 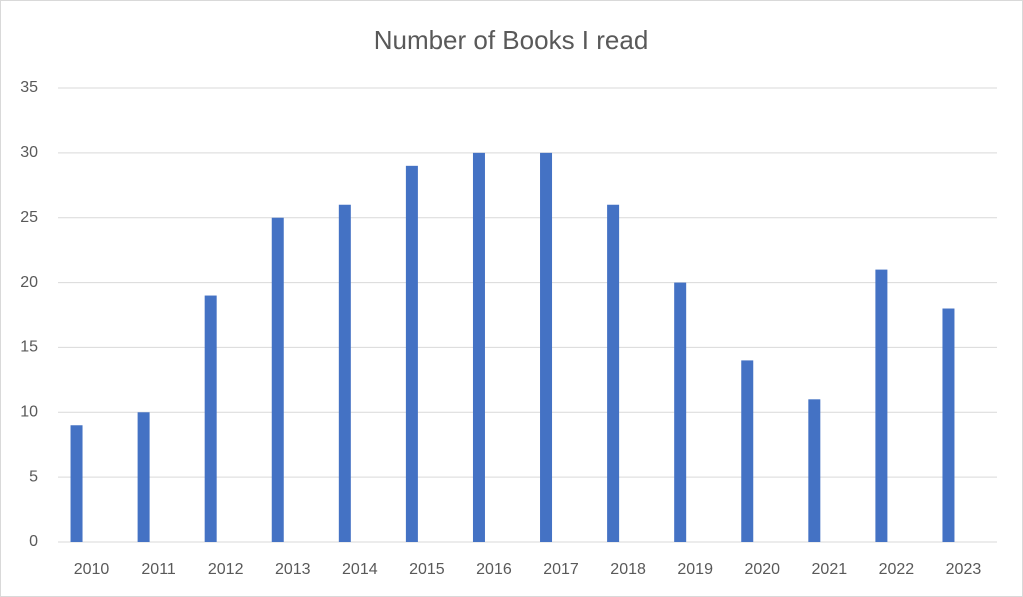 What do you see at coordinates (92, 569) in the screenshot?
I see `x-tick-label: 2010` at bounding box center [92, 569].